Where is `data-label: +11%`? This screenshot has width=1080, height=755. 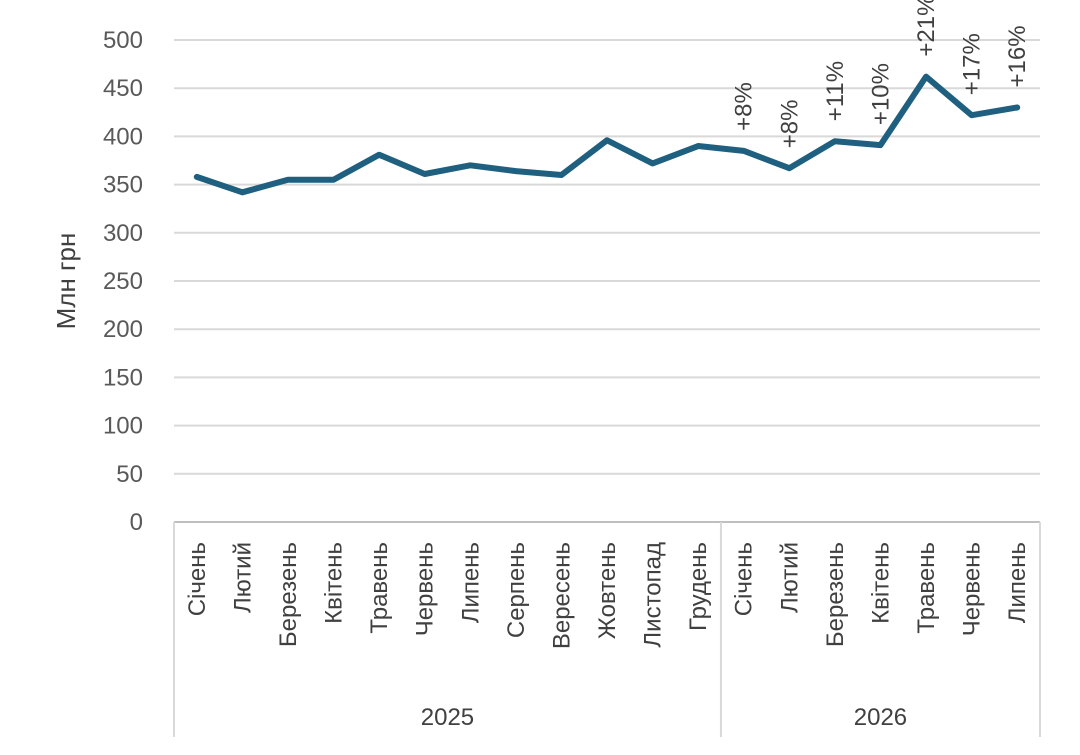 data-label: +11% is located at coordinates (835, 91).